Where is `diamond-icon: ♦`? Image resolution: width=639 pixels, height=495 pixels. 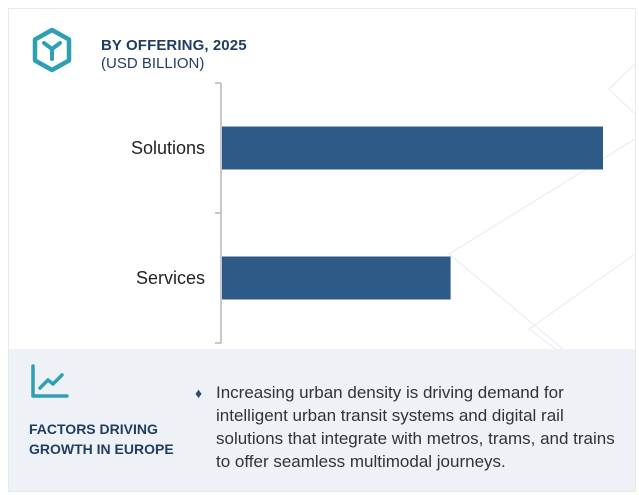
diamond-icon: ♦ is located at coordinates (199, 393).